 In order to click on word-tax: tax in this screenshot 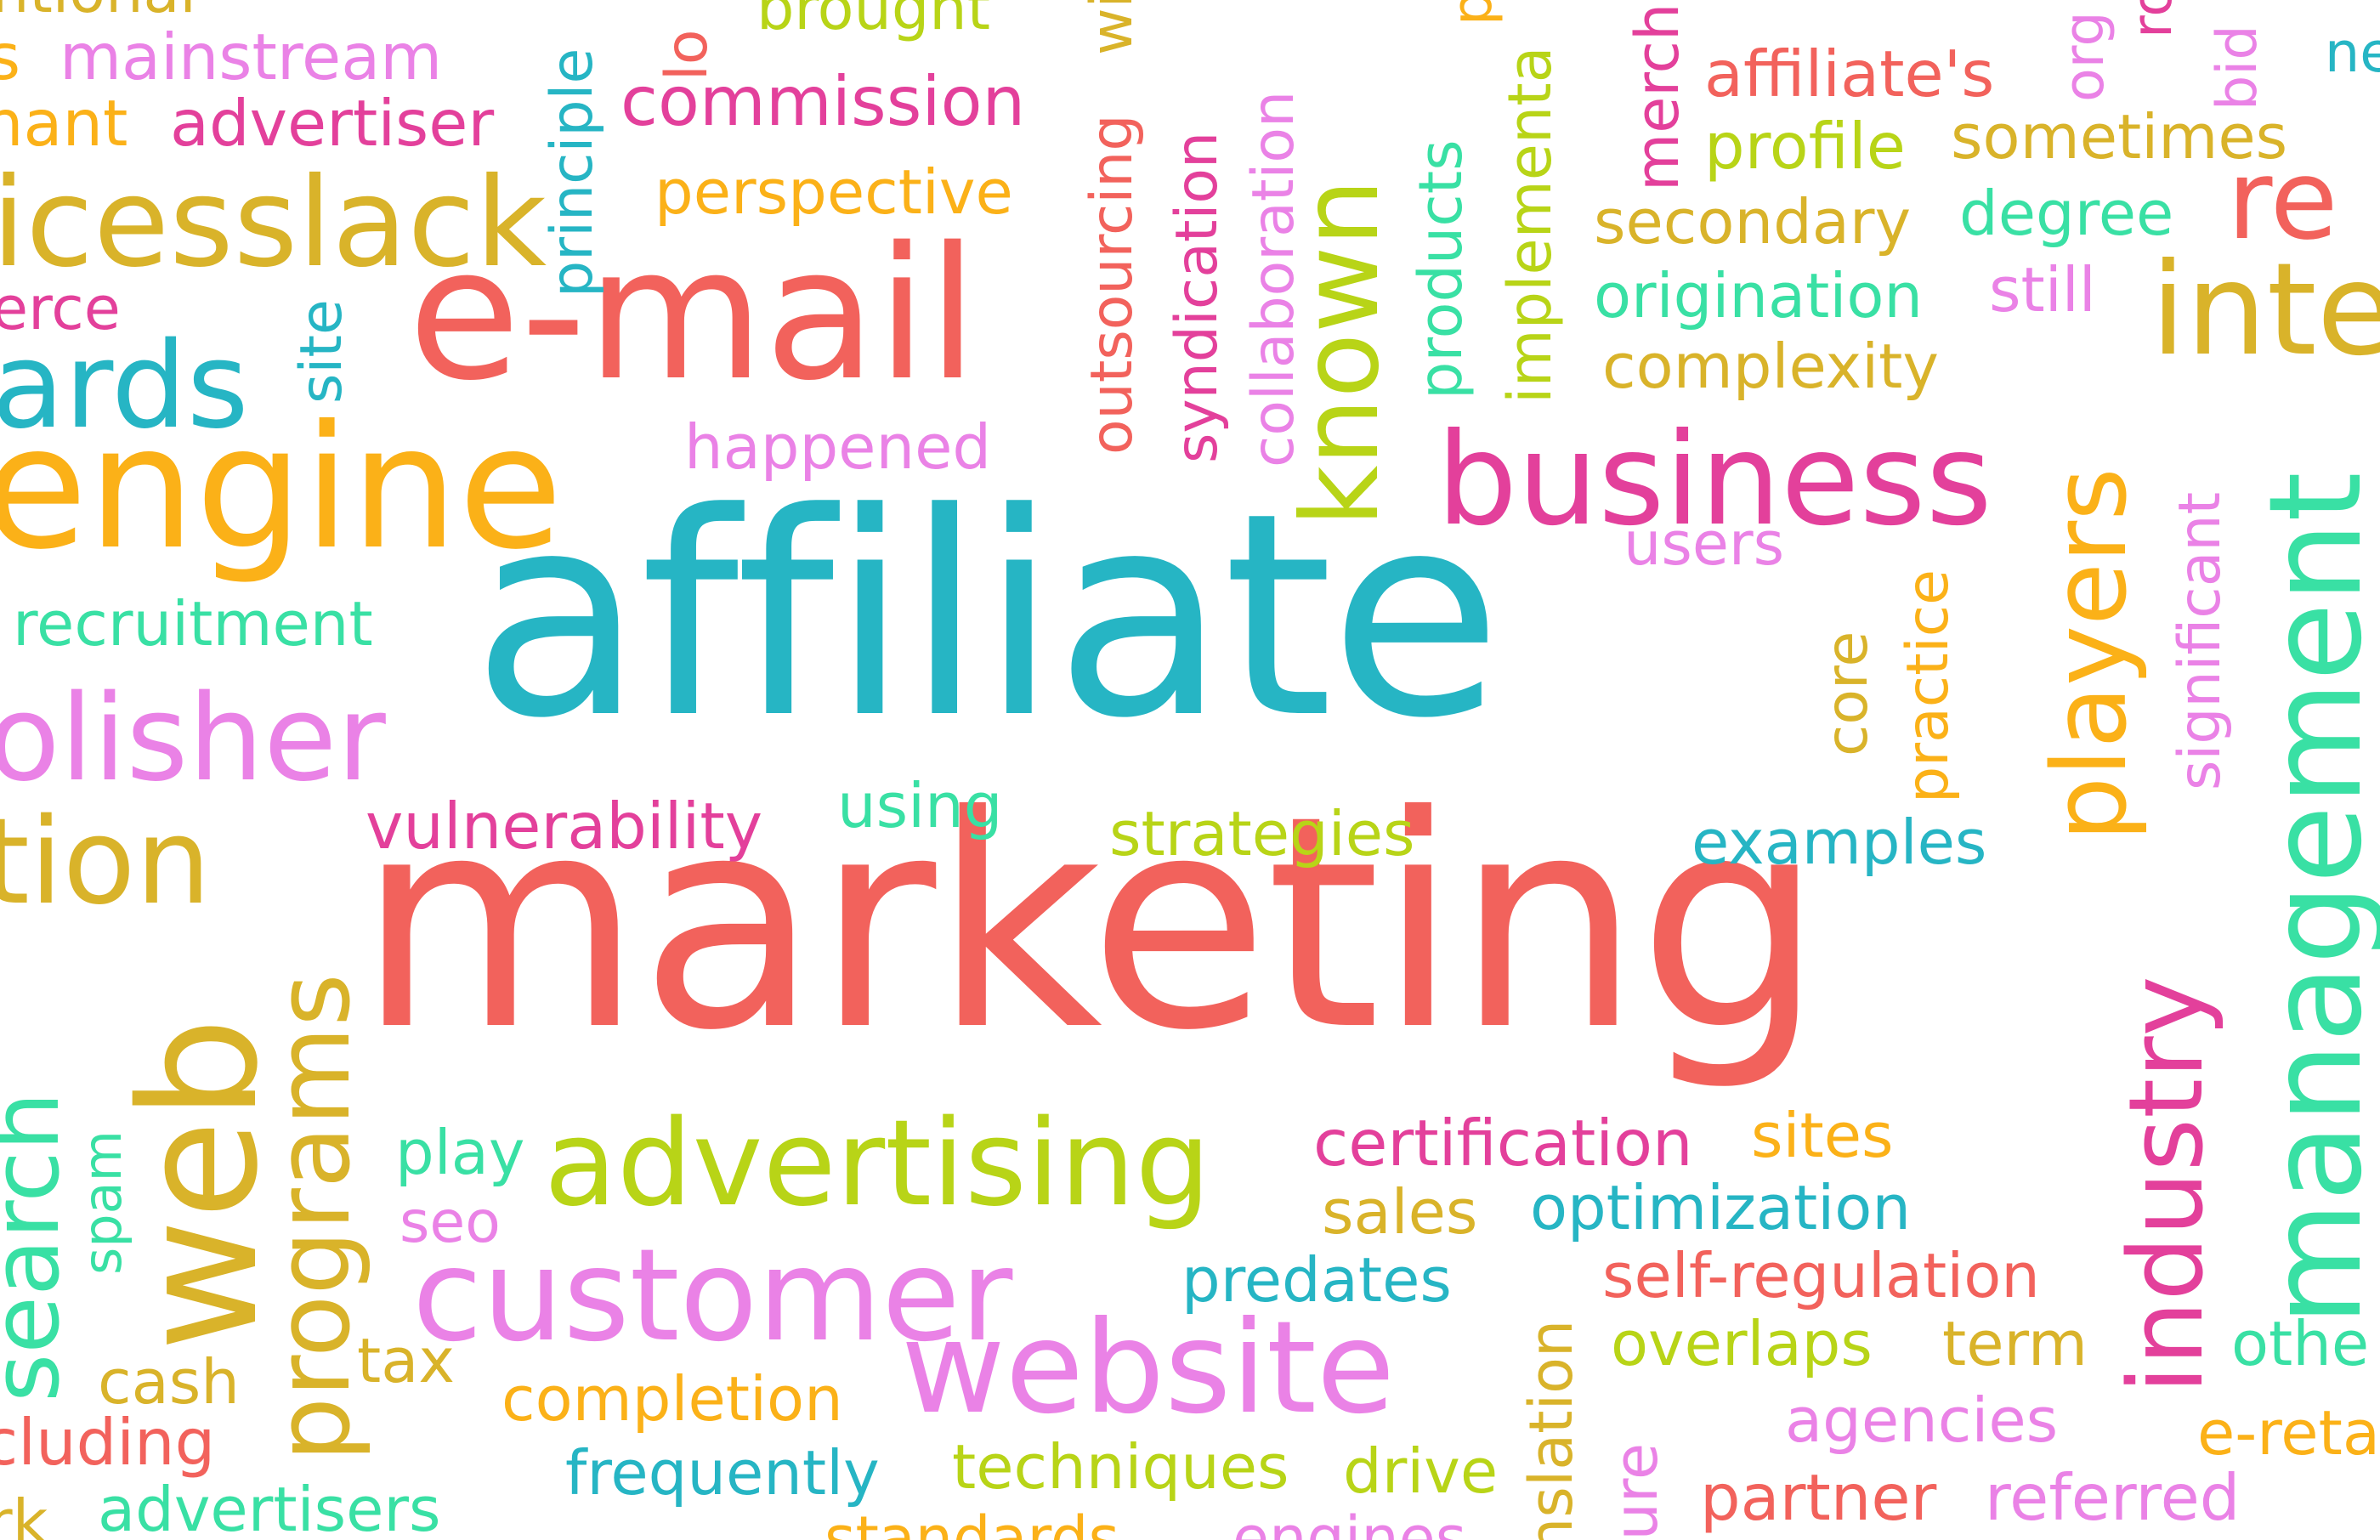, I will do `click(406, 1360)`.